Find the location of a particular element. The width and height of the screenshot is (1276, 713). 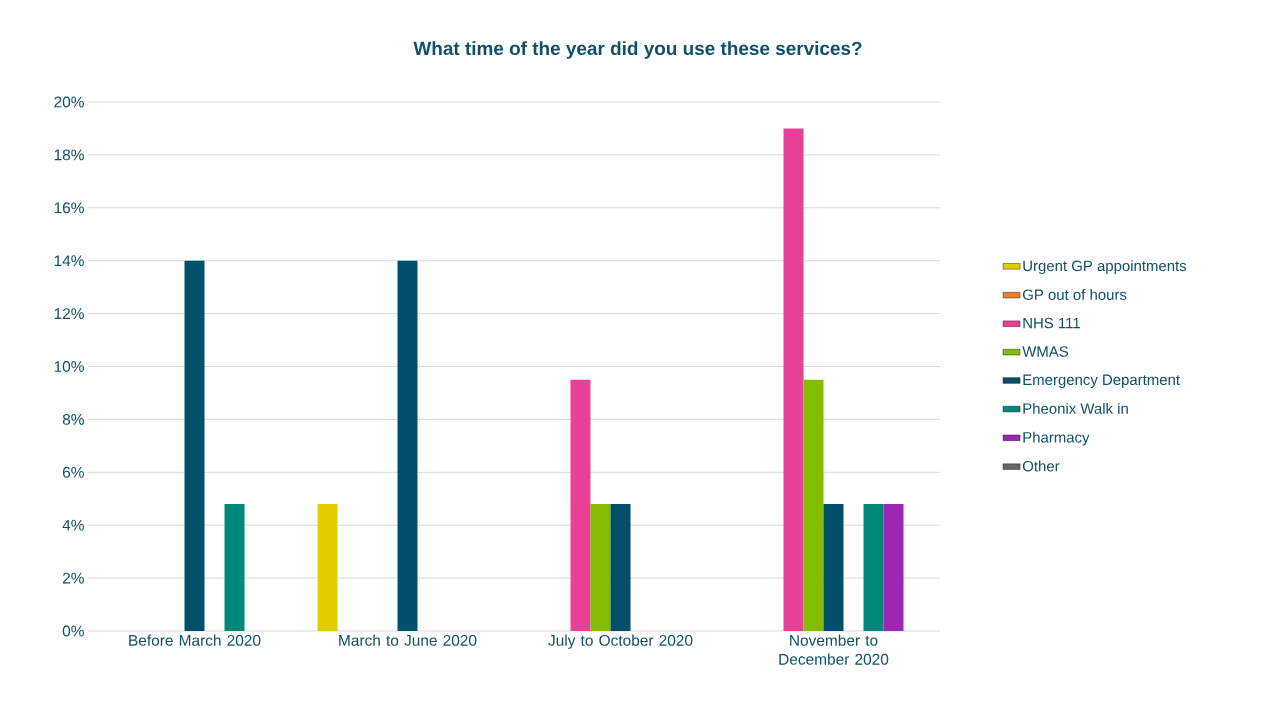

y-tick-label: 16% is located at coordinates (69, 208).